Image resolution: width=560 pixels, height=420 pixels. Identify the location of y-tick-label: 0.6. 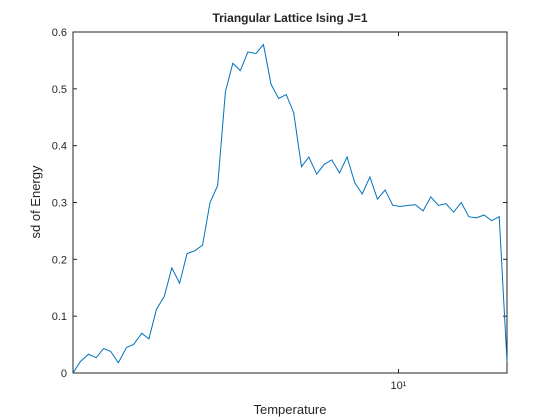
(59, 33).